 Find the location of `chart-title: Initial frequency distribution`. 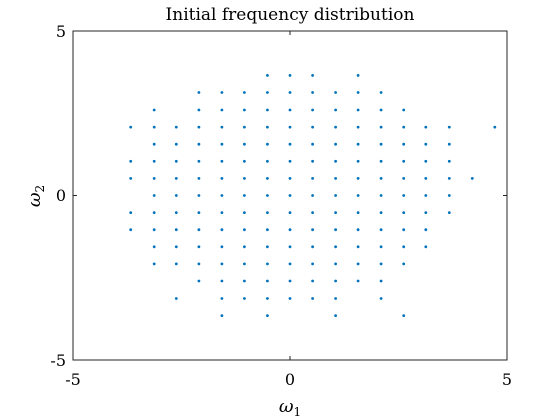

chart-title: Initial frequency distribution is located at coordinates (290, 15).